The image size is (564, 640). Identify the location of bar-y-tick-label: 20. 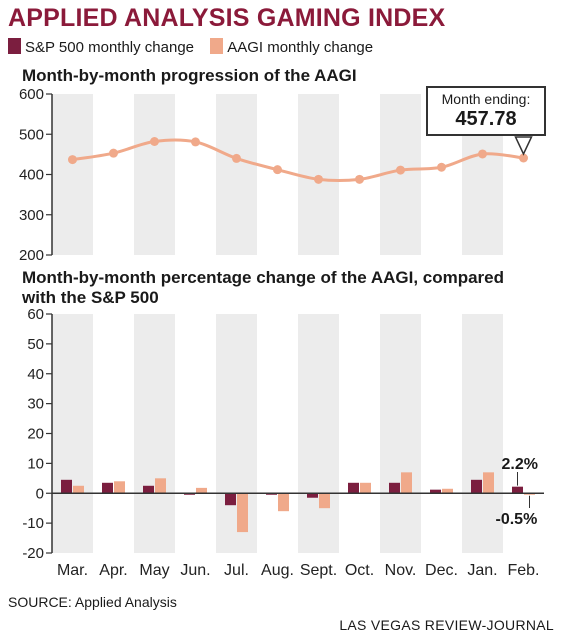
(35, 434).